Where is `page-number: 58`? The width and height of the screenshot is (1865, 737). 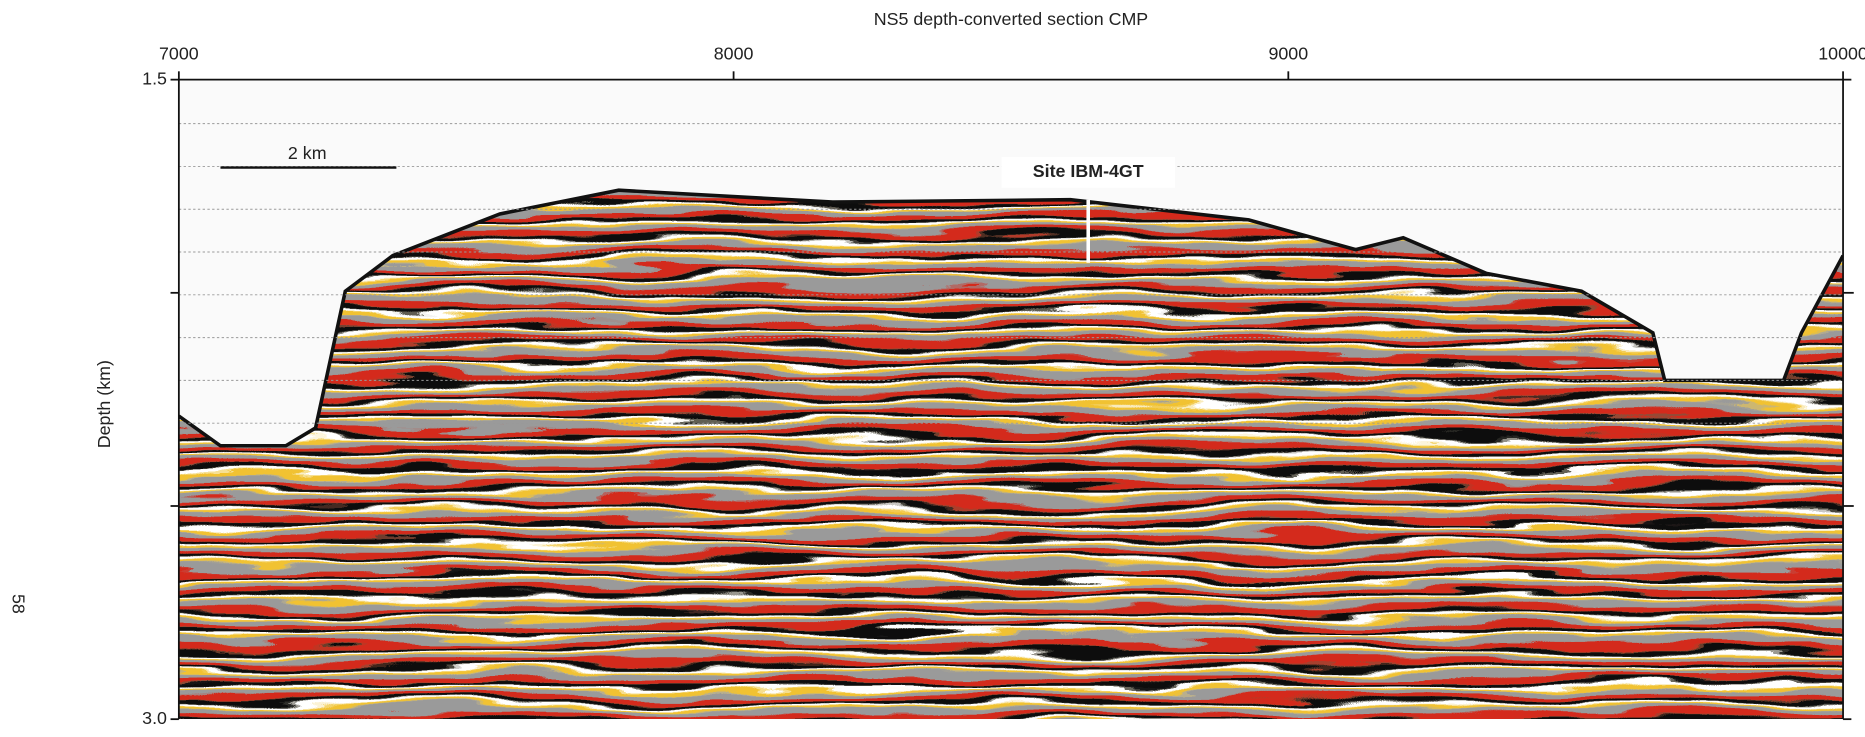
page-number: 58 is located at coordinates (18, 604).